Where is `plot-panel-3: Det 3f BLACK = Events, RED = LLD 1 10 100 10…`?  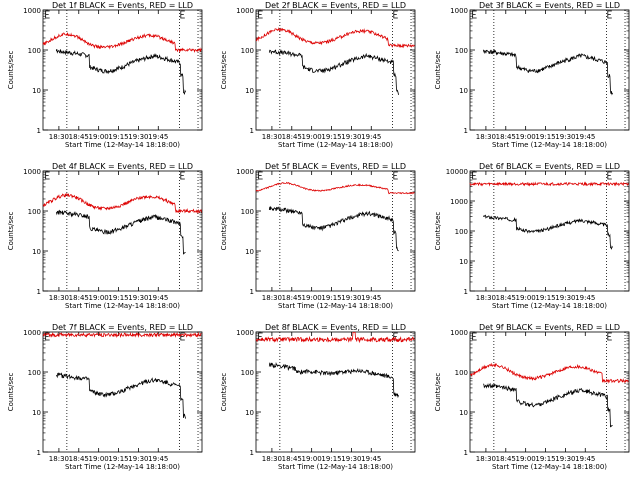
plot-panel-3: Det 3f BLACK = Events, RED = LLD 1 10 100 10… is located at coordinates (532, 75).